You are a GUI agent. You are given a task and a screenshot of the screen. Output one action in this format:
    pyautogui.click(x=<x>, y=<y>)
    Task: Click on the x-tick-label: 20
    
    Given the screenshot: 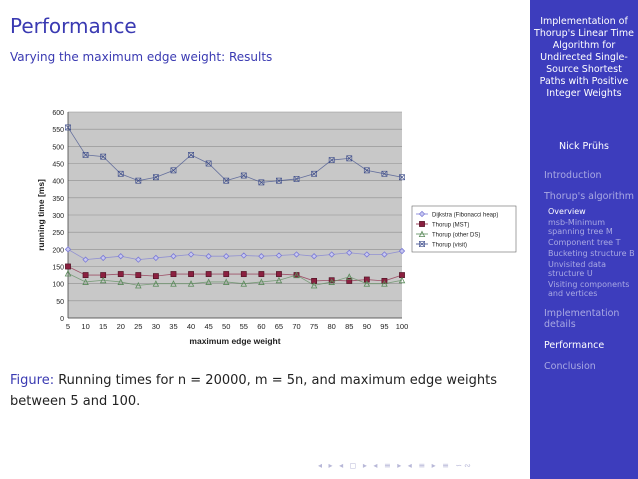 What is the action you would take?
    pyautogui.click(x=121, y=326)
    